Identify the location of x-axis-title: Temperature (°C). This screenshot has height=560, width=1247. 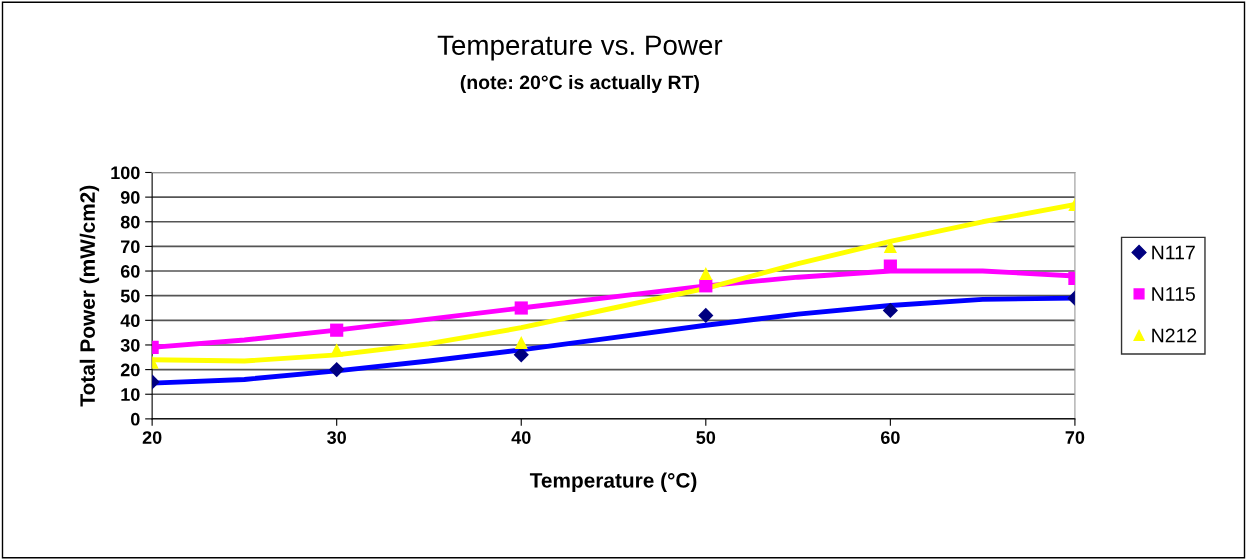
(613, 482).